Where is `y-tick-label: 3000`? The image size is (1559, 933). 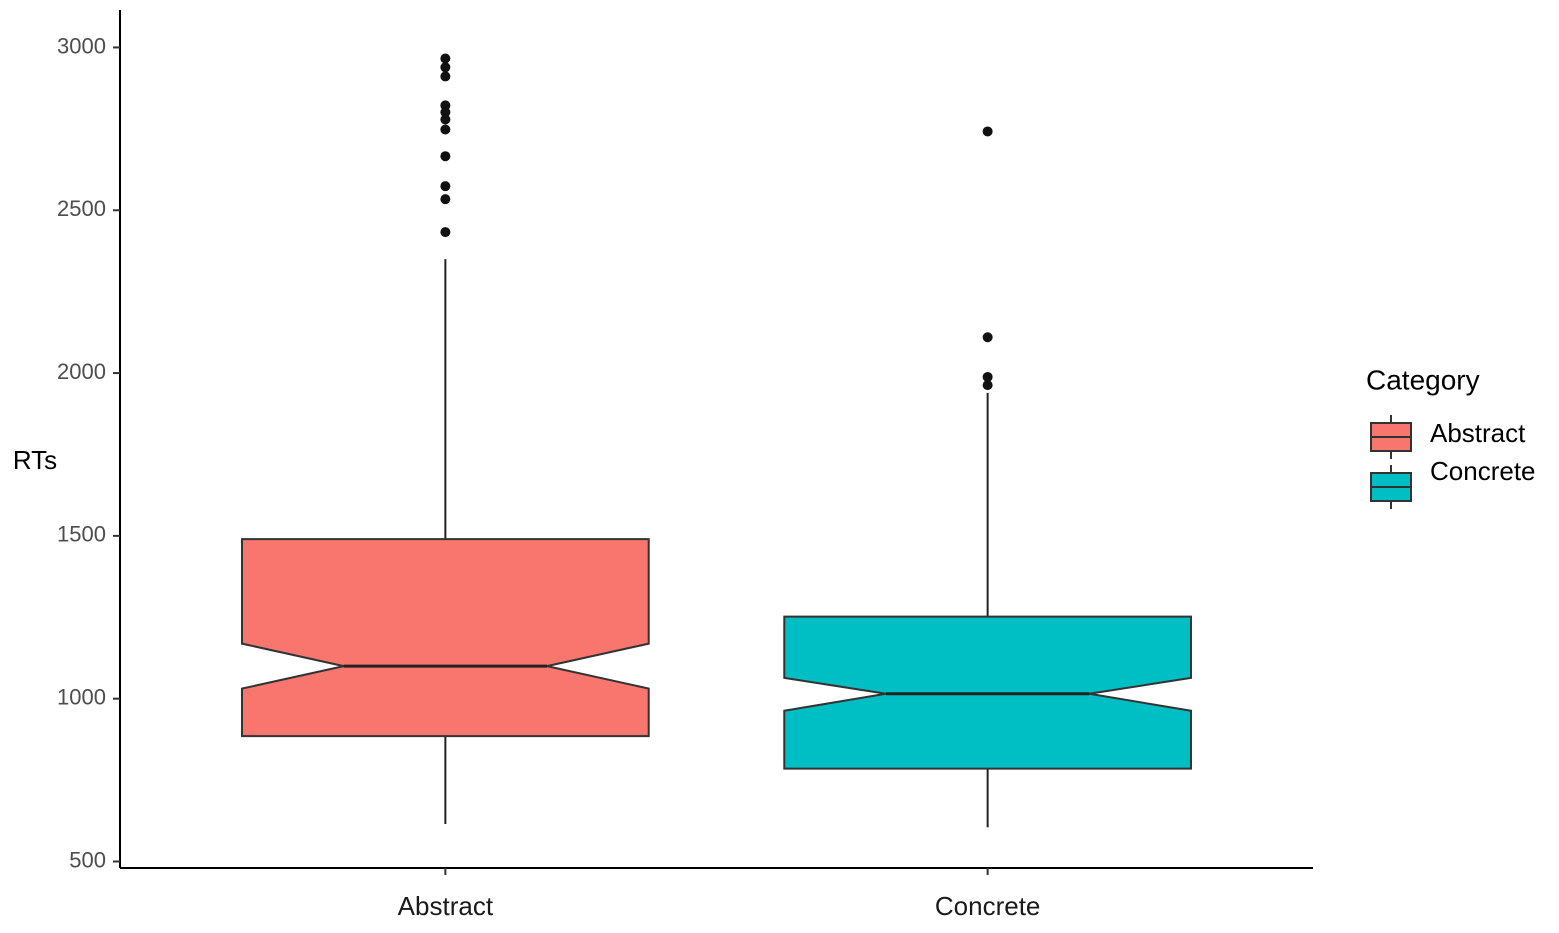
y-tick-label: 3000 is located at coordinates (81, 45).